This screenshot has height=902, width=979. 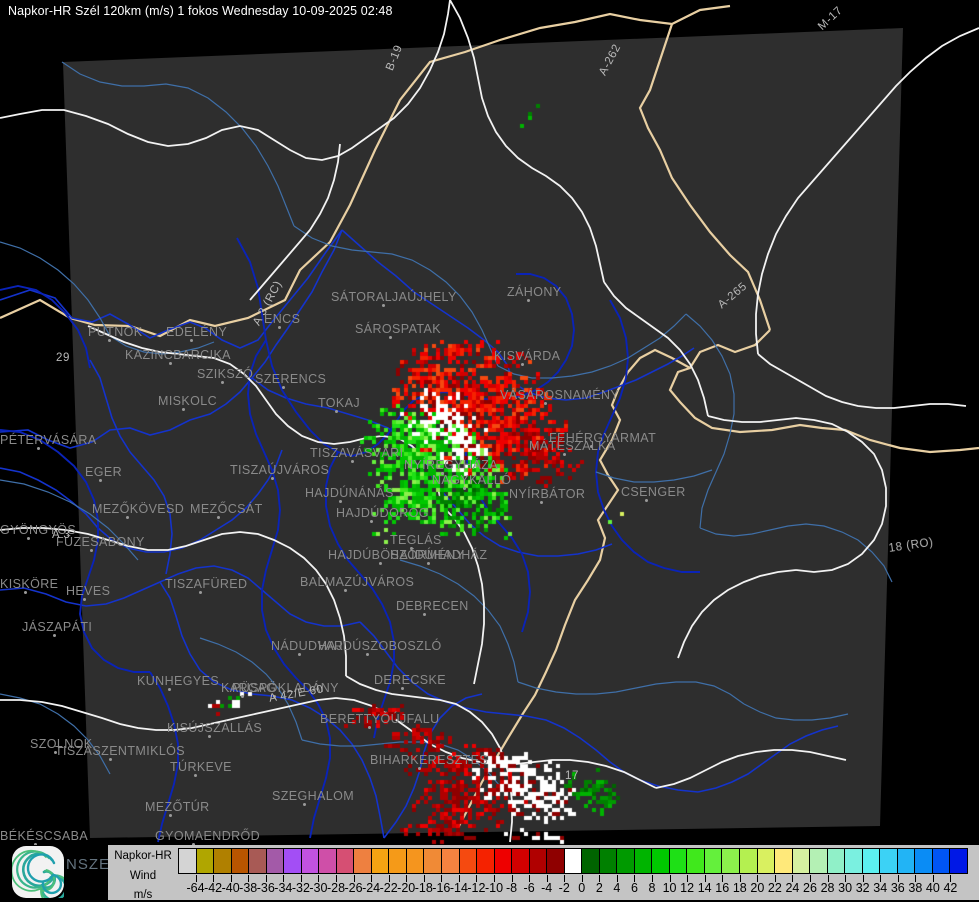 I want to click on colorbar-tick-label: 0, so click(x=582, y=888).